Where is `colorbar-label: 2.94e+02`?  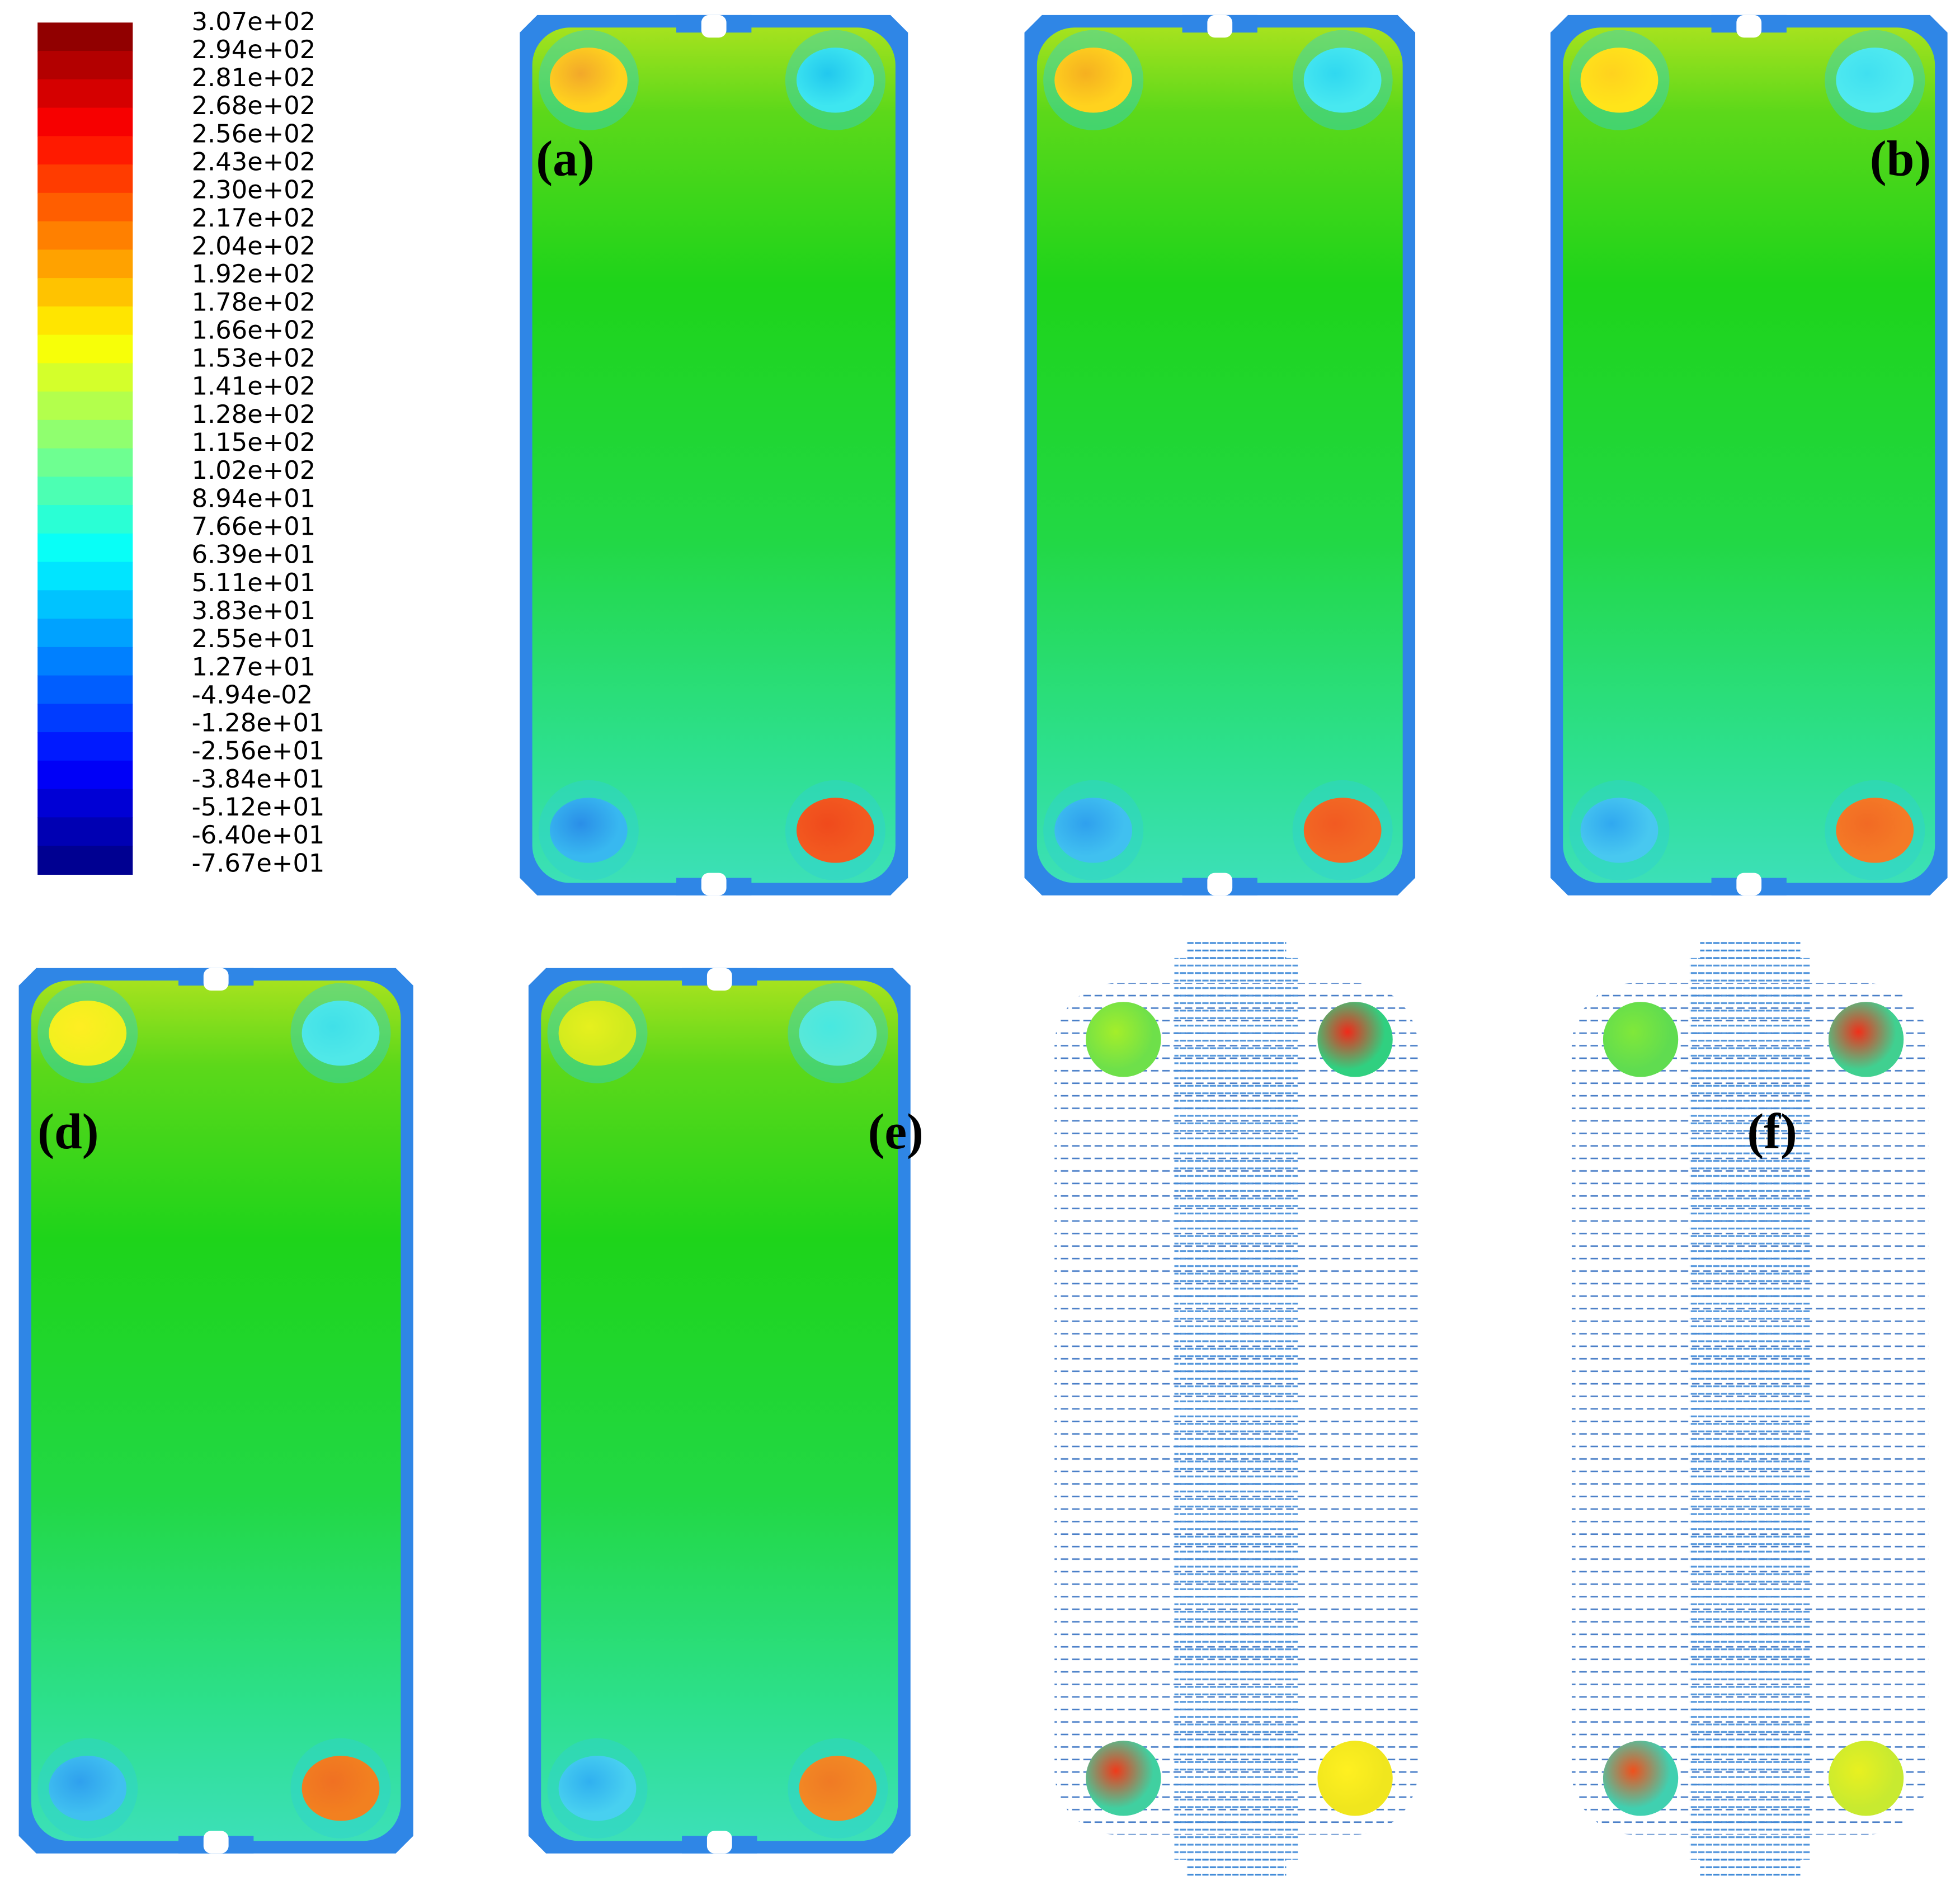
colorbar-label: 2.94e+02 is located at coordinates (254, 49).